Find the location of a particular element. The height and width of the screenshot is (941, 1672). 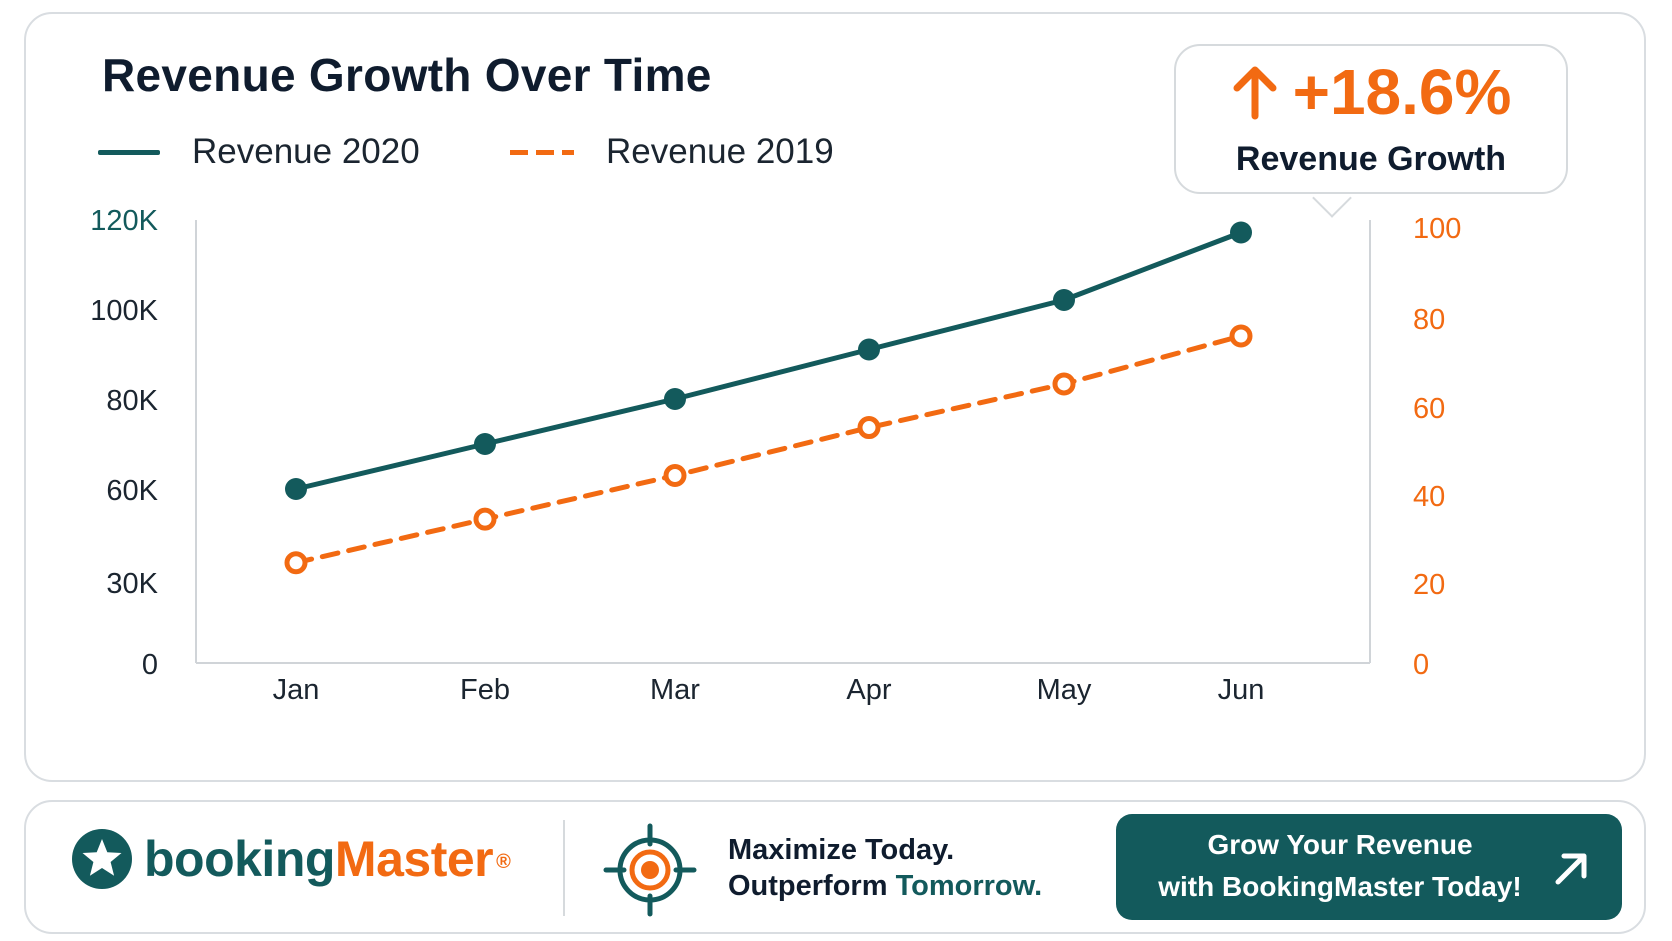

arrow-up-right-icon is located at coordinates (1571, 869).